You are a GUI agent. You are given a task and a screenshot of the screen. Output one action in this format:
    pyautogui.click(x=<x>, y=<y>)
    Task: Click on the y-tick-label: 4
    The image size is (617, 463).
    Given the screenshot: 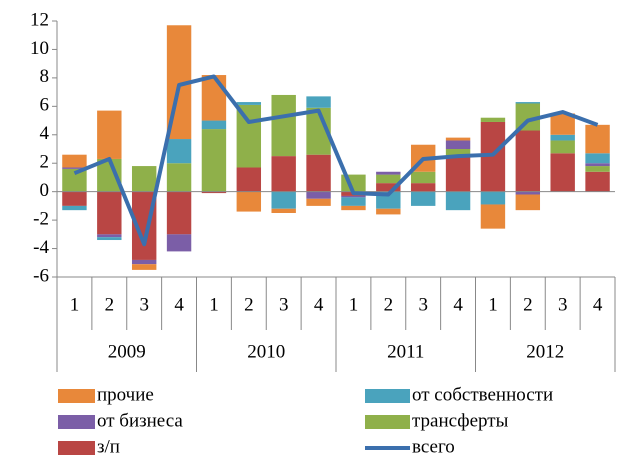 What is the action you would take?
    pyautogui.click(x=45, y=133)
    